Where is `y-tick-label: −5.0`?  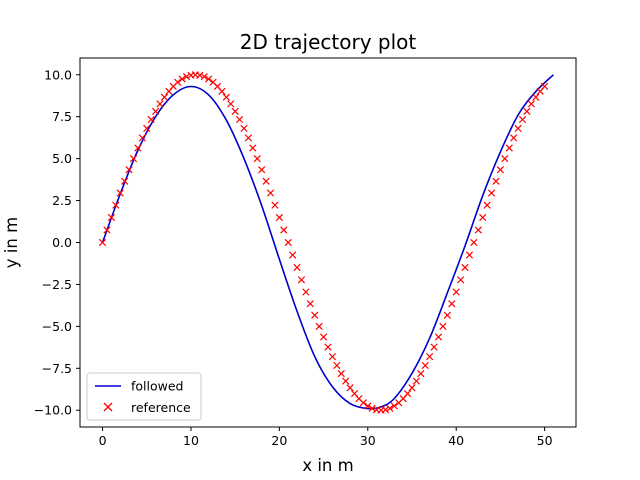
y-tick-label: −5.0 is located at coordinates (57, 326).